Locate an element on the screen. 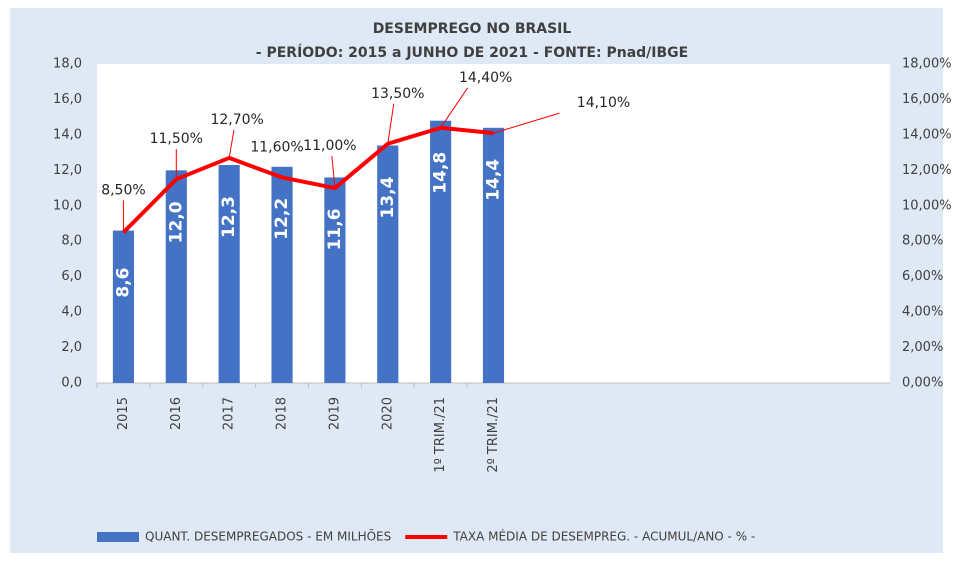 This screenshot has width=953, height=561. line is located at coordinates (308, 179).